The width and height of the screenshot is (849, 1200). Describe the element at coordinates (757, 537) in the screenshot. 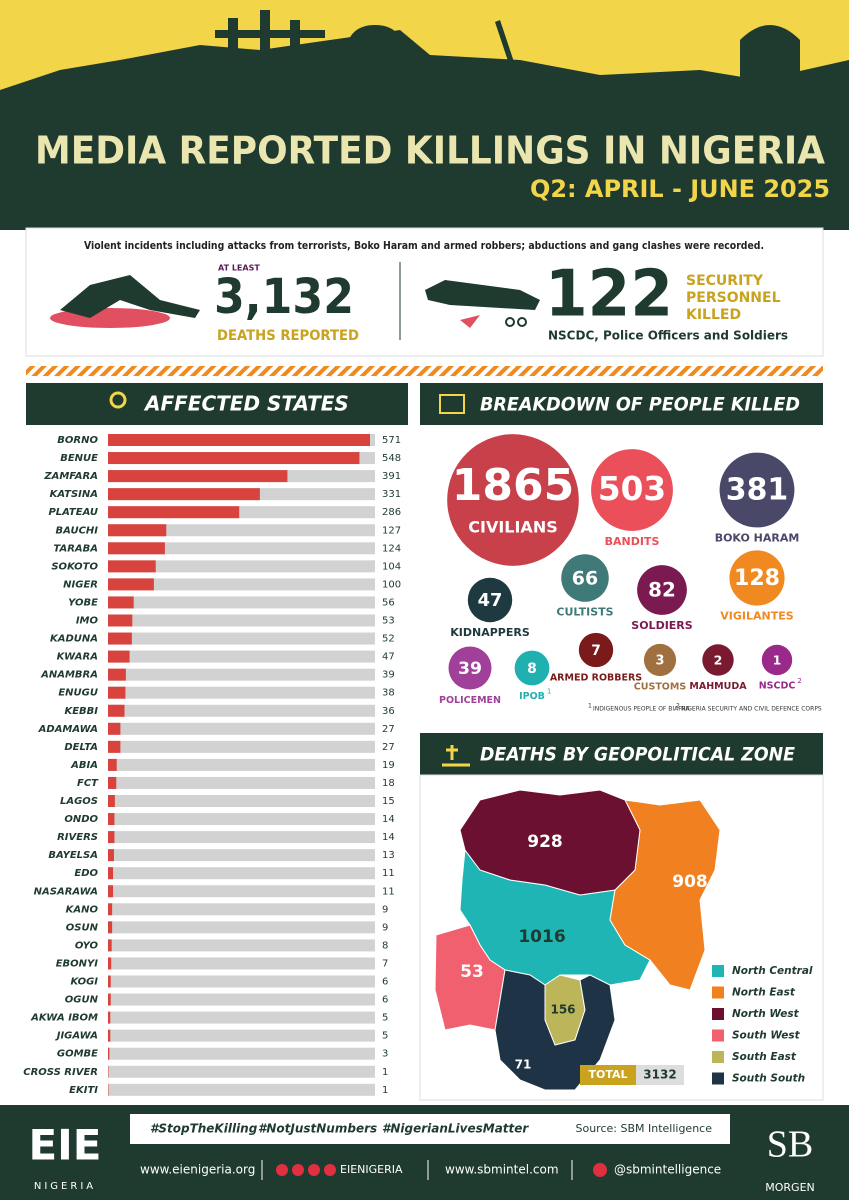

I see `bubble-label: BOKO HARAM` at that location.